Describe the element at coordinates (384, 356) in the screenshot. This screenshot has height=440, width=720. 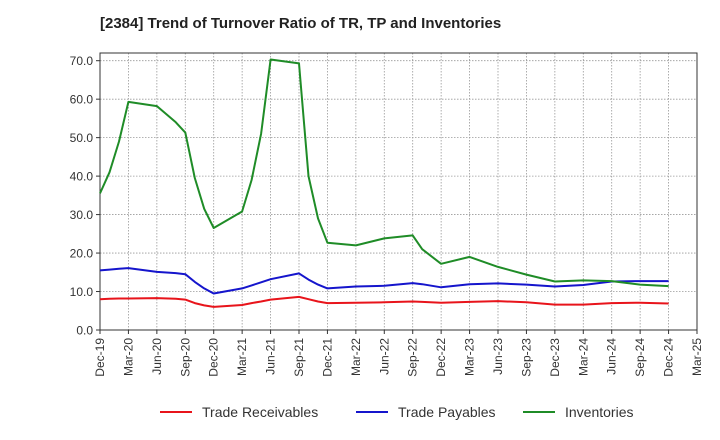
I see `x-tick-label: Jun-22` at that location.